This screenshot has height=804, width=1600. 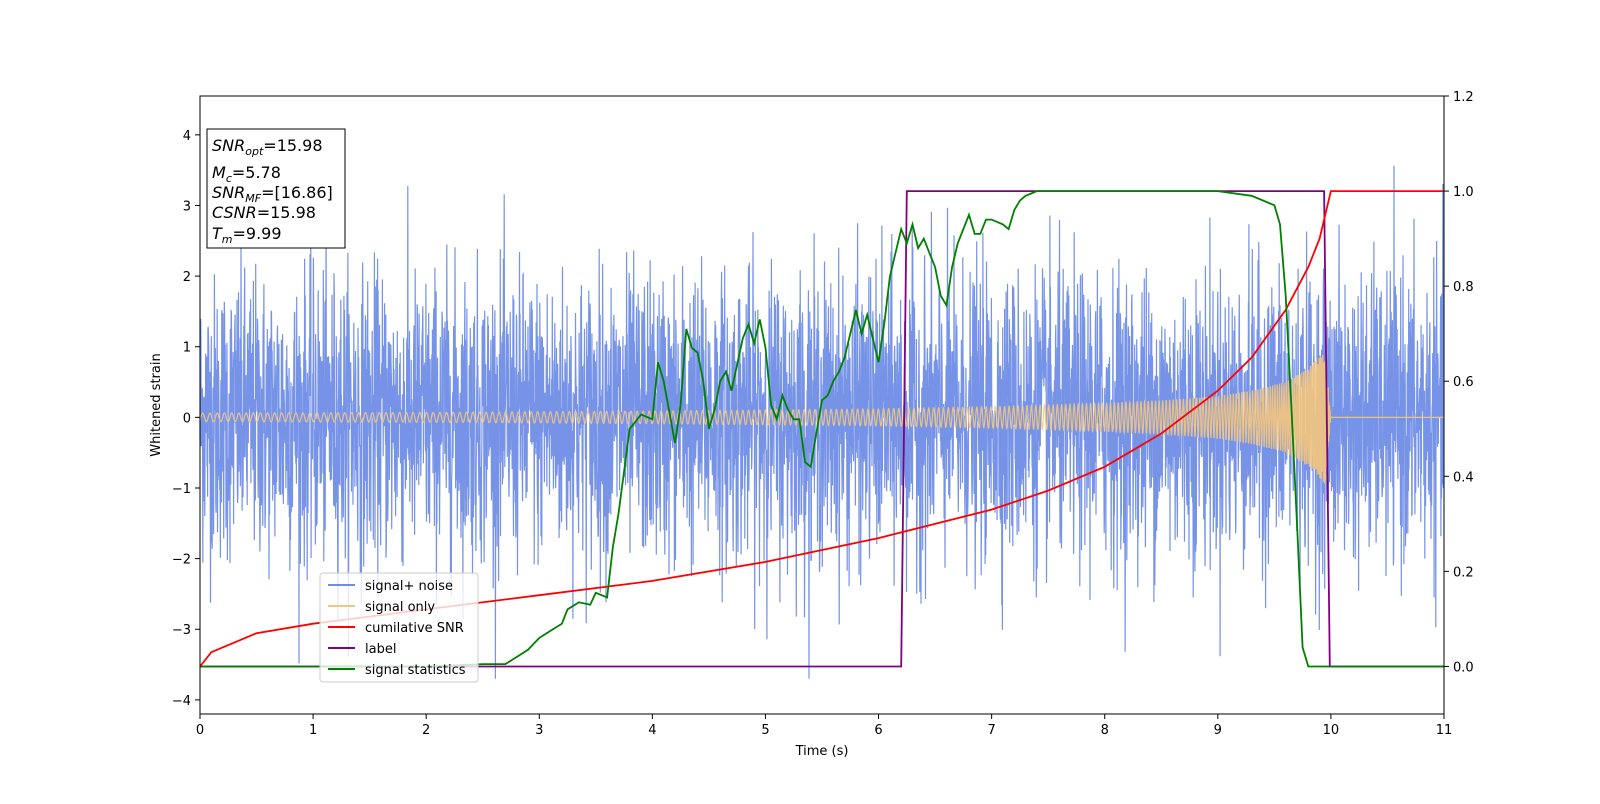 What do you see at coordinates (187, 348) in the screenshot?
I see `y-left-tick-label: 1` at bounding box center [187, 348].